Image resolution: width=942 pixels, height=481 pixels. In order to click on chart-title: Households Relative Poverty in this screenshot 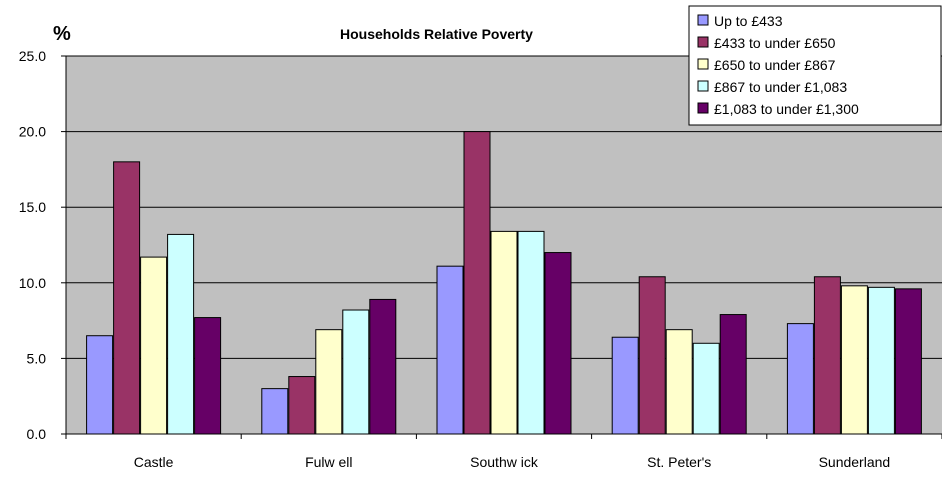, I will do `click(436, 34)`.